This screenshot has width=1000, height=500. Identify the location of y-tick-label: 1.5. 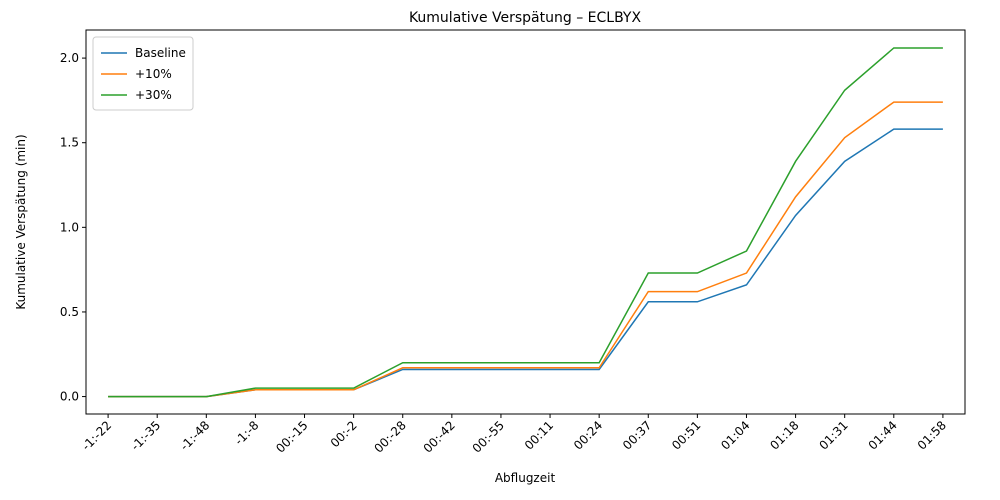
(69, 143).